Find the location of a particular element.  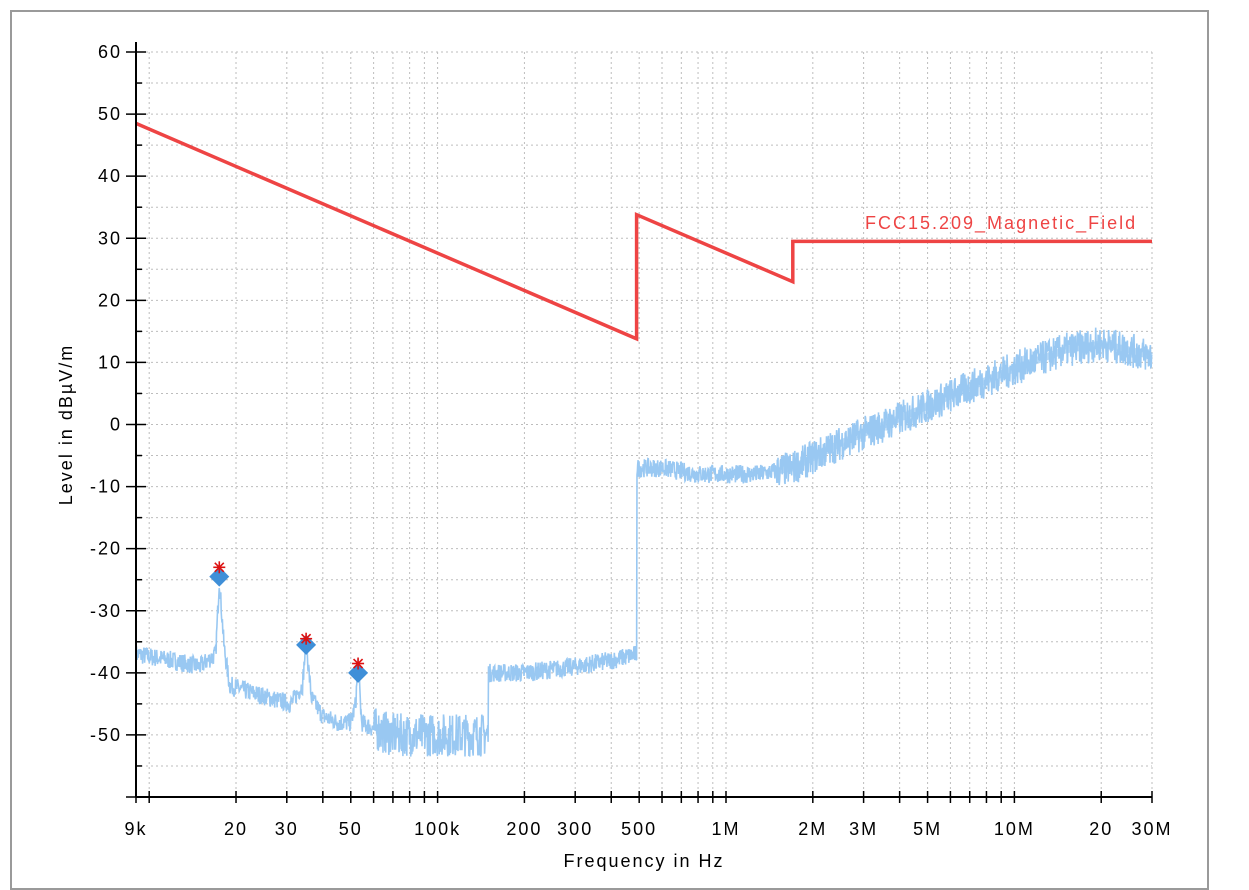

y-tick-label: 60 is located at coordinates (110, 52).